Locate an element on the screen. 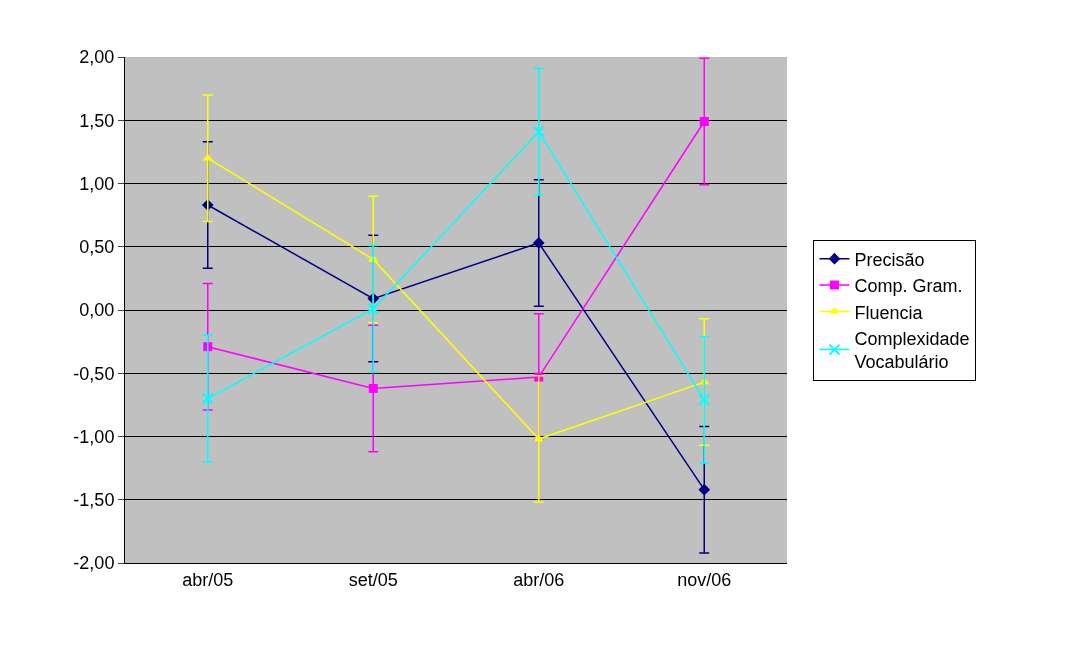  y-tick-label: 1,50 is located at coordinates (97, 120).